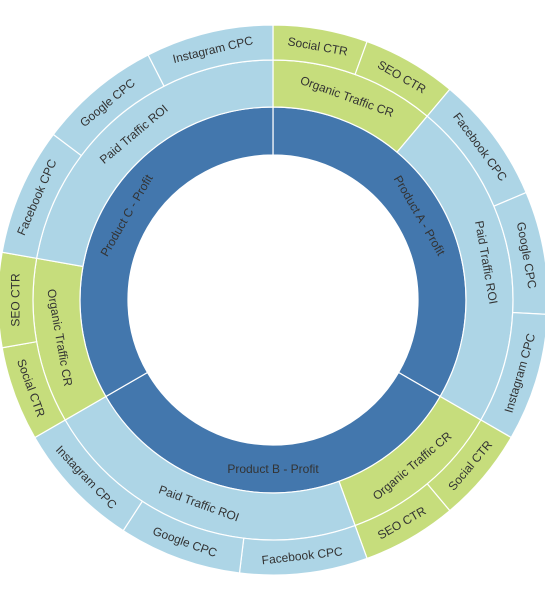  What do you see at coordinates (210, 55) in the screenshot?
I see `segment-ring3-instagram-cpc` at bounding box center [210, 55].